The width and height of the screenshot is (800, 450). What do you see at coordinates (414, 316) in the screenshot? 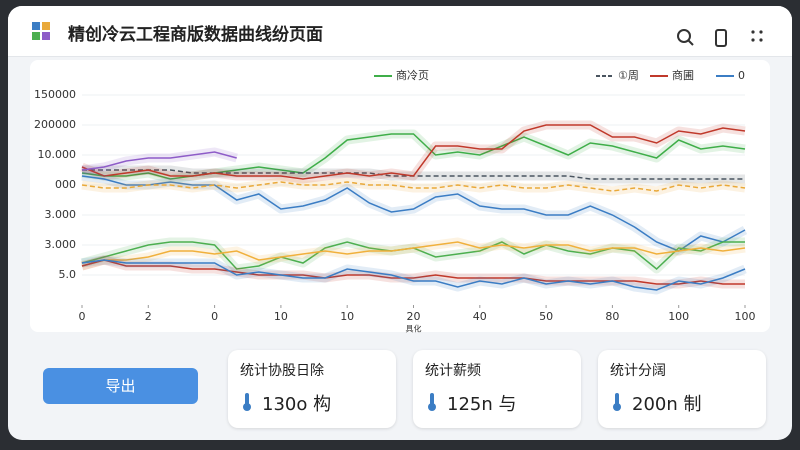
I see `x-tick-label: 20` at bounding box center [414, 316].